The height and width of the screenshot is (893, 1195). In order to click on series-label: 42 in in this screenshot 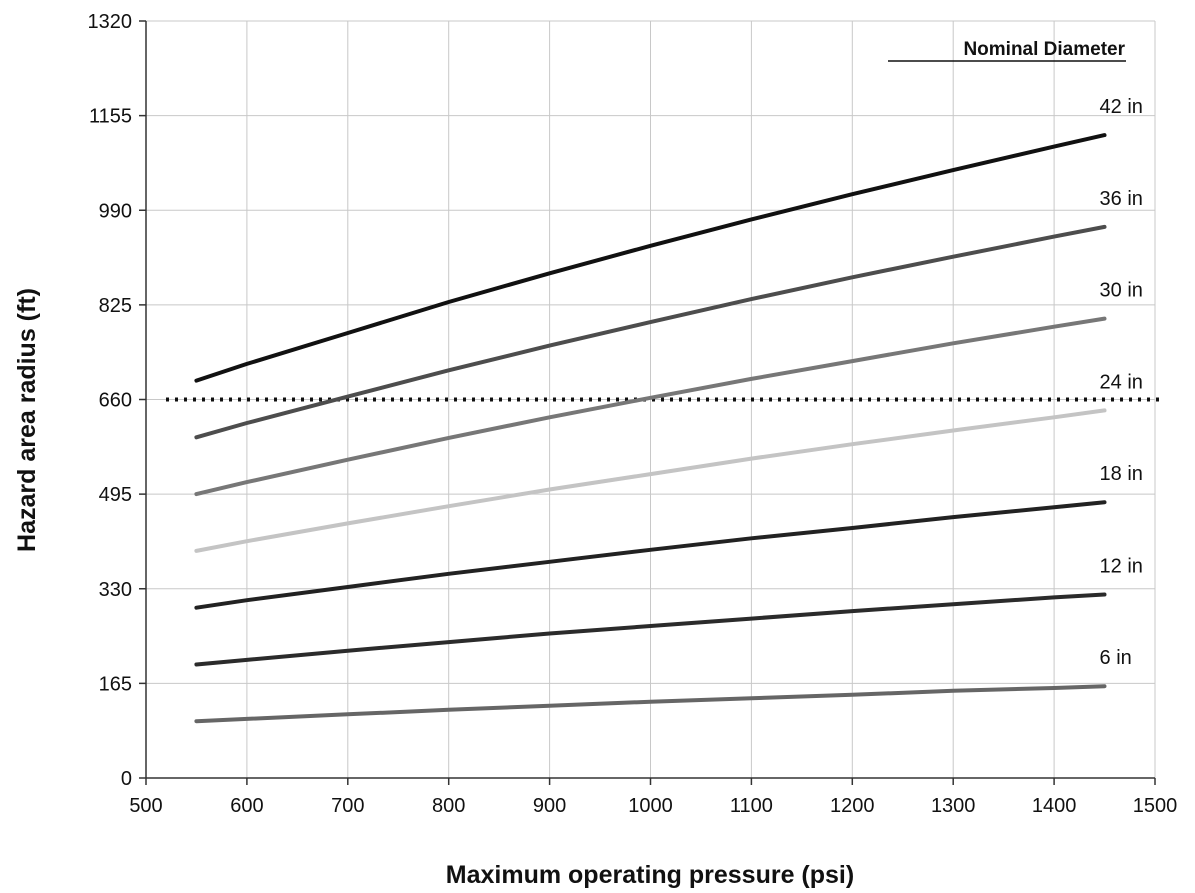, I will do `click(1121, 107)`.